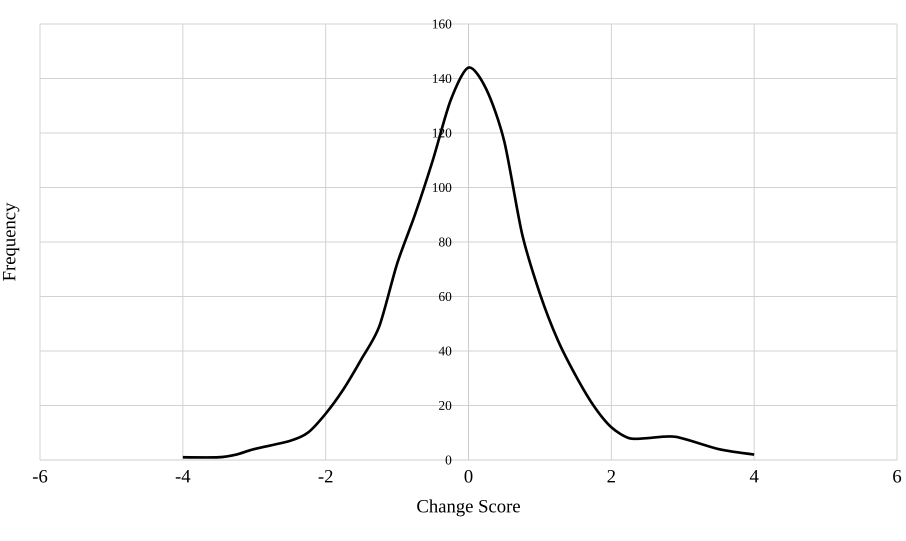 This screenshot has height=541, width=906. What do you see at coordinates (445, 241) in the screenshot?
I see `y-tick-label: 80` at bounding box center [445, 241].